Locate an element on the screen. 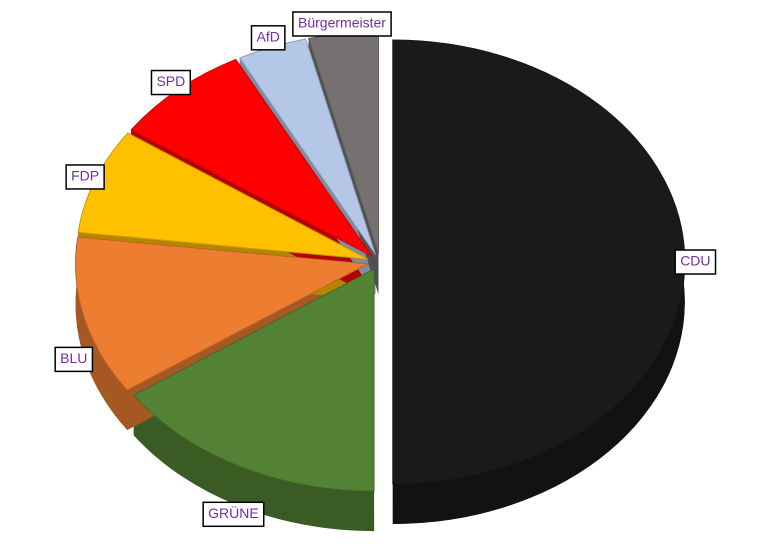  data-label: BLU is located at coordinates (74, 359).